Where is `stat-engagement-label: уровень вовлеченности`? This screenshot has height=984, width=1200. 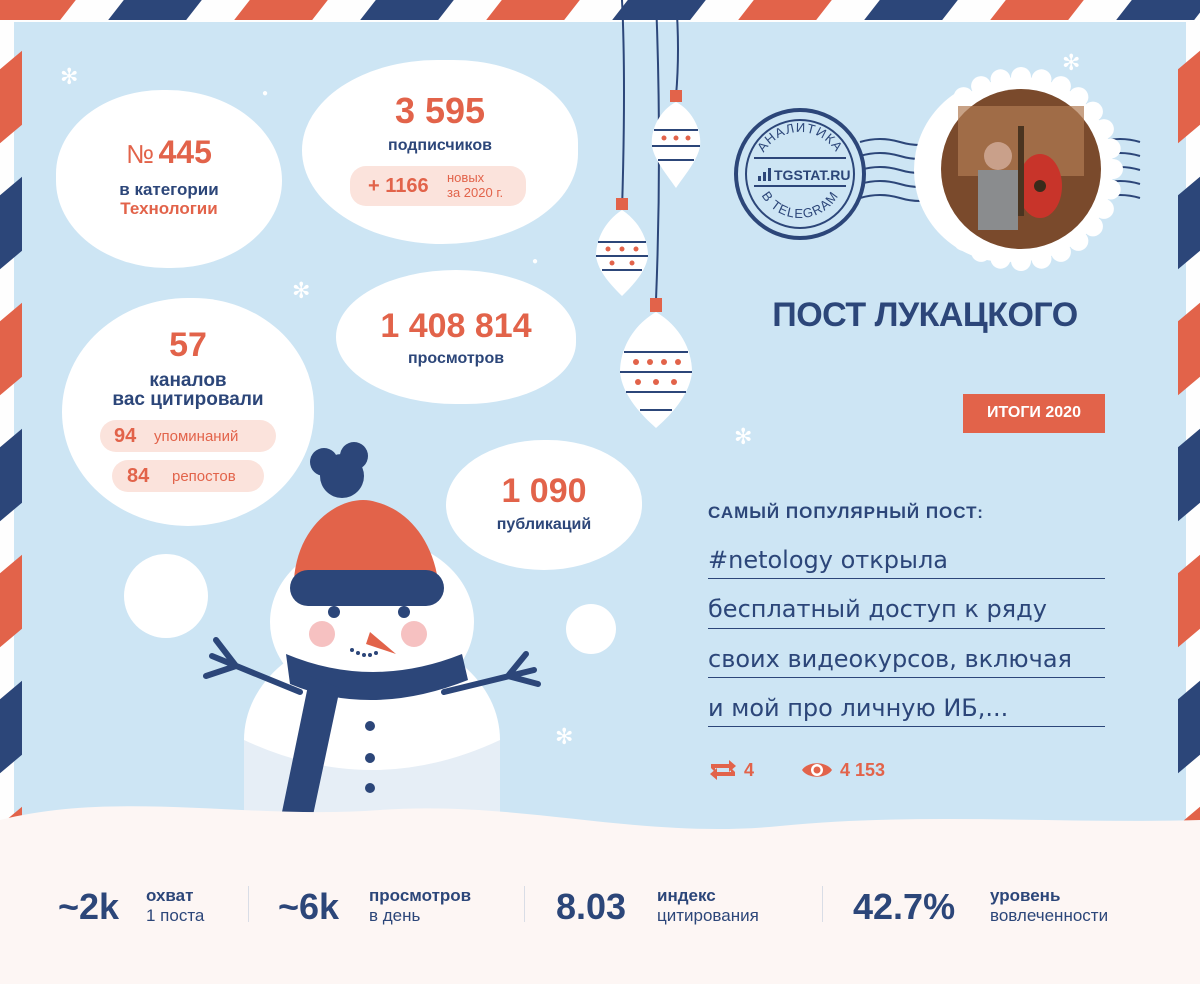 stat-engagement-label: уровень вовлеченности is located at coordinates (1049, 906).